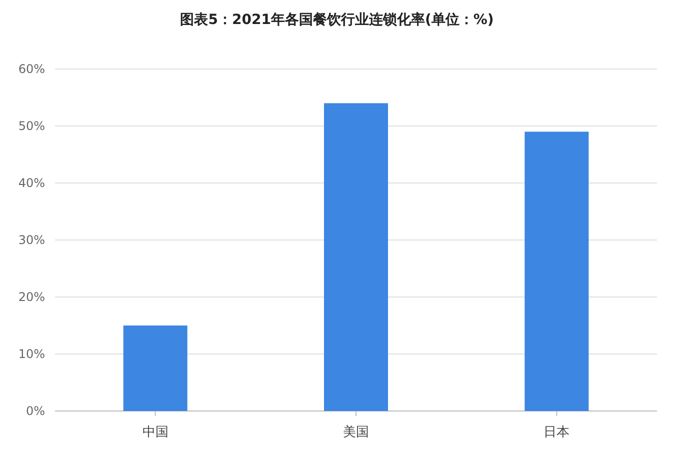  I want to click on x-tick-label: 中国, so click(155, 432).